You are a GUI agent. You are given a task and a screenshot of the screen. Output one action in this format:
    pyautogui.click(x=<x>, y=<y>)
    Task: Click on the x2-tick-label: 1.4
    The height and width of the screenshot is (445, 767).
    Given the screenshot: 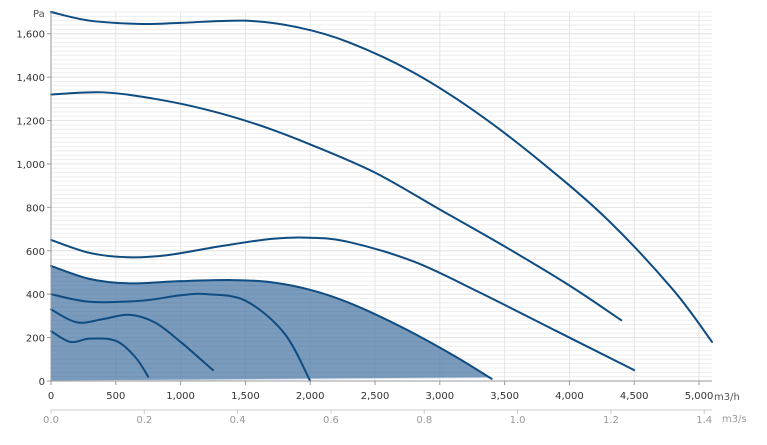 What is the action you would take?
    pyautogui.click(x=704, y=420)
    